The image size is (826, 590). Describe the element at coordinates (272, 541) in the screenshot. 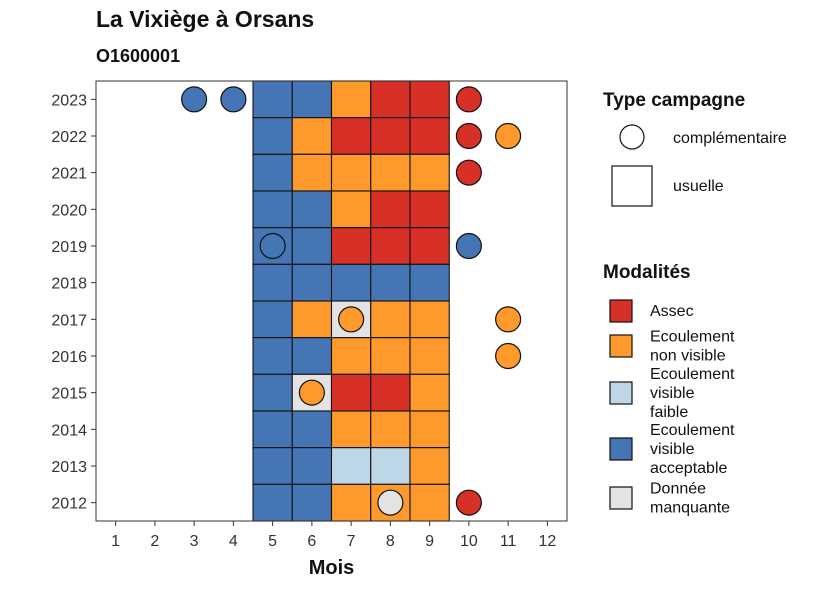

I see `x-tick-label-5: 5` at that location.